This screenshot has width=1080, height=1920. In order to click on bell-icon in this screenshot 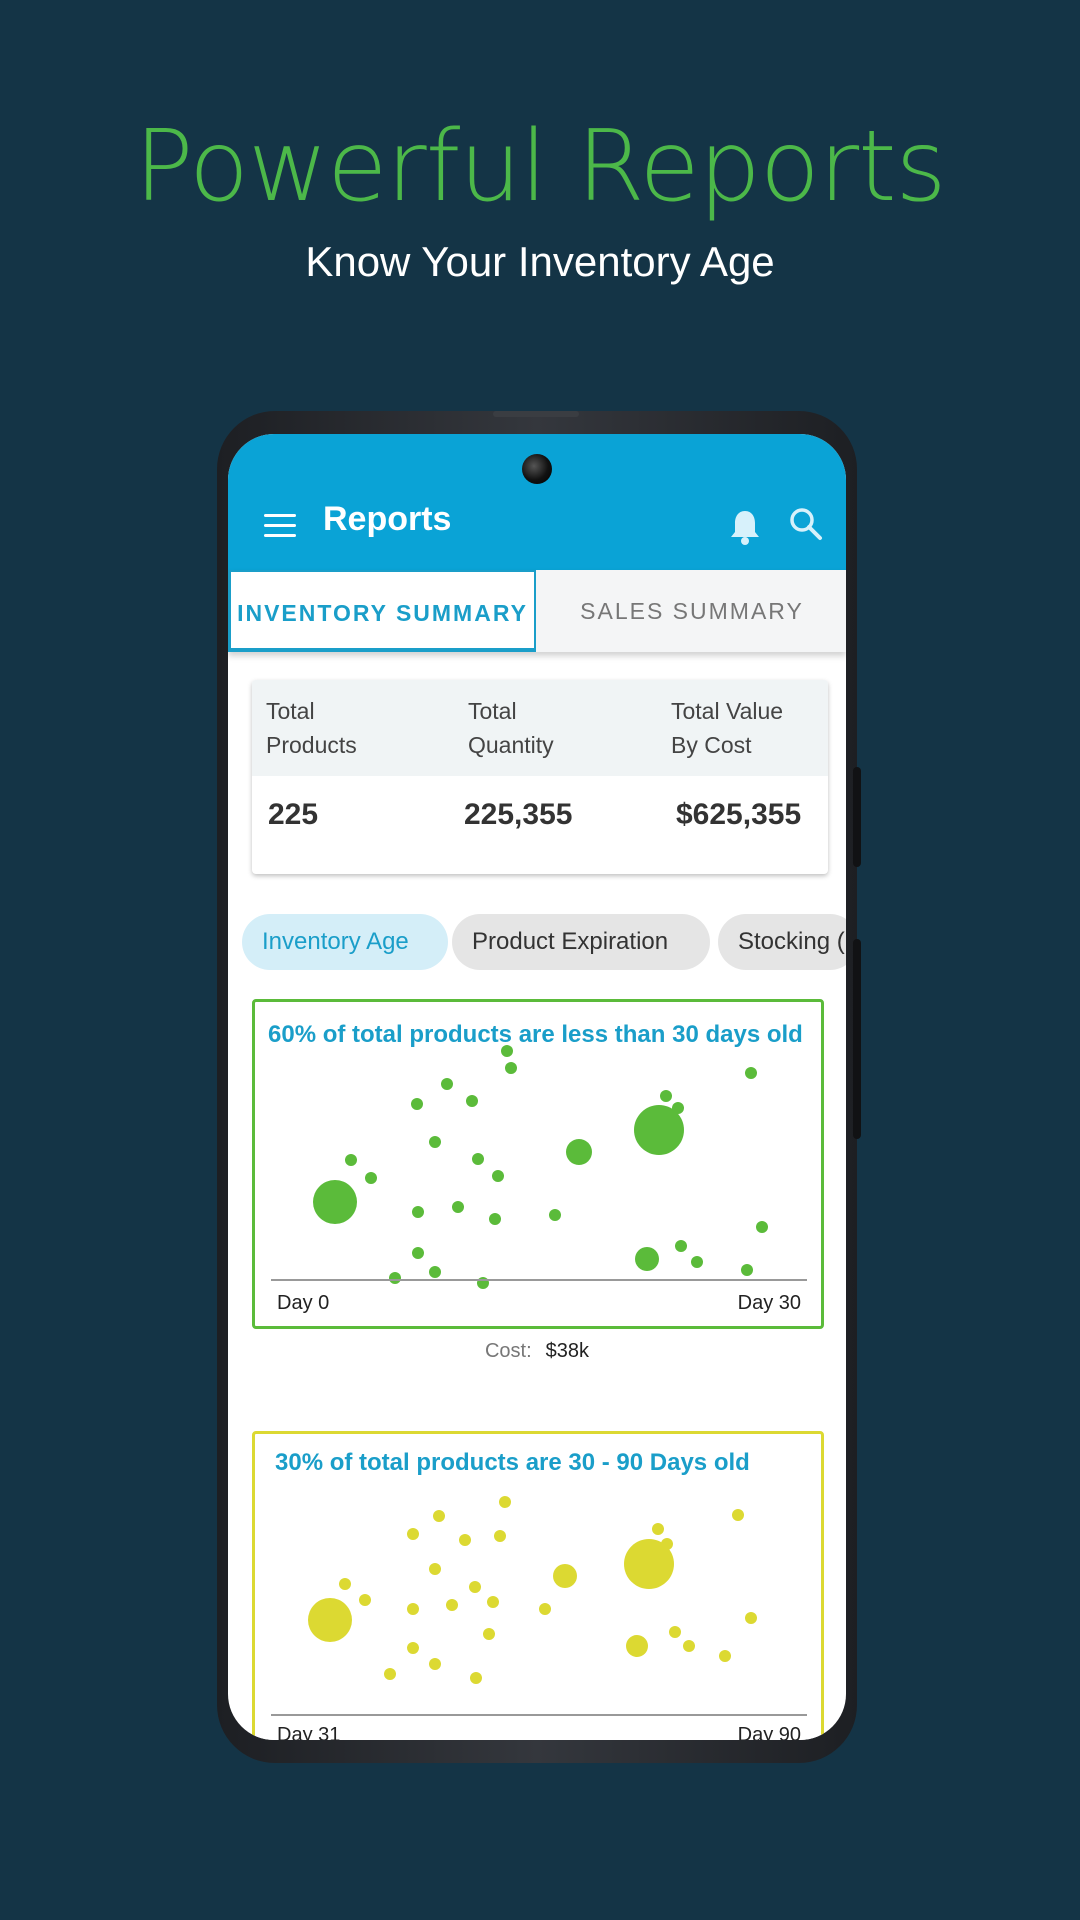, I will do `click(745, 527)`.